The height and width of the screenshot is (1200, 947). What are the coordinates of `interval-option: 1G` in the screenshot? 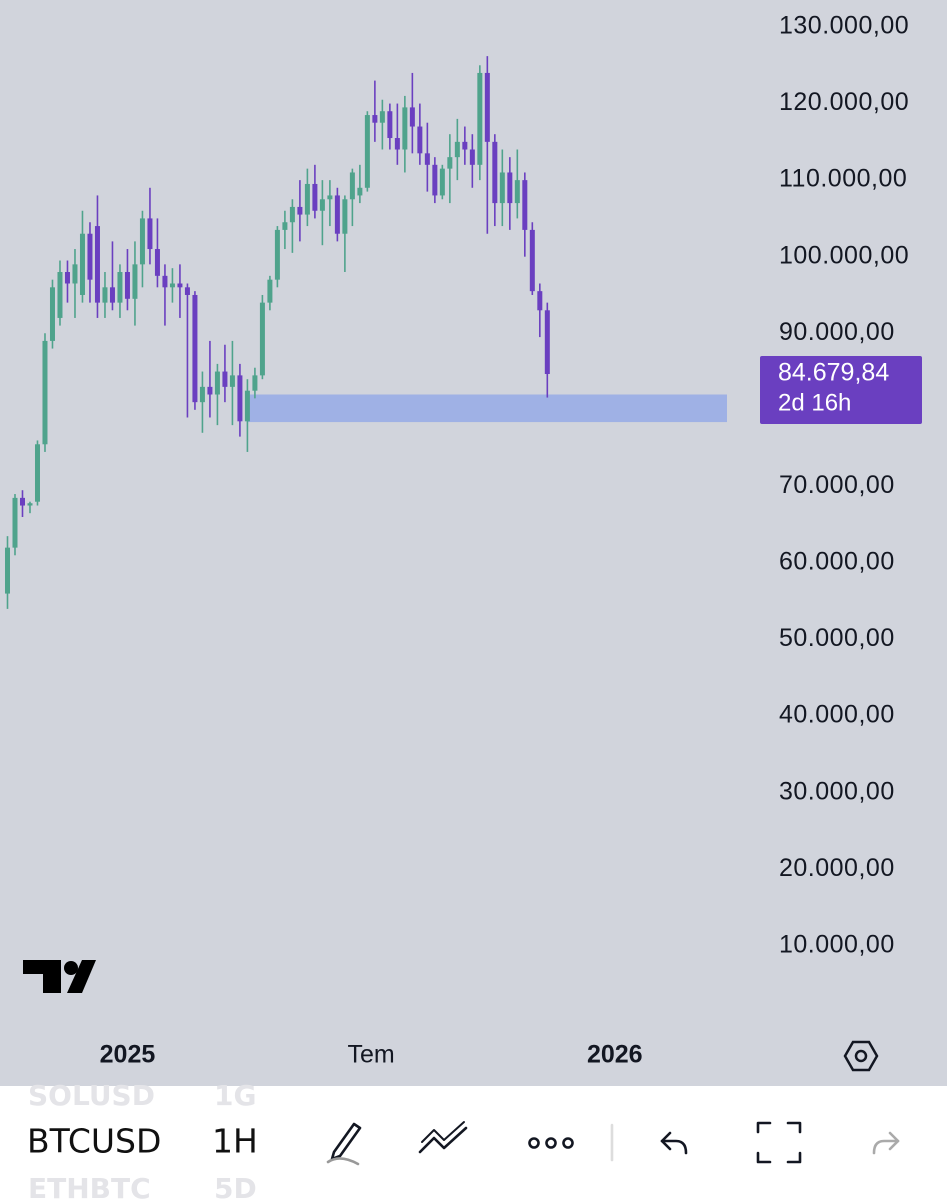 It's located at (235, 1095).